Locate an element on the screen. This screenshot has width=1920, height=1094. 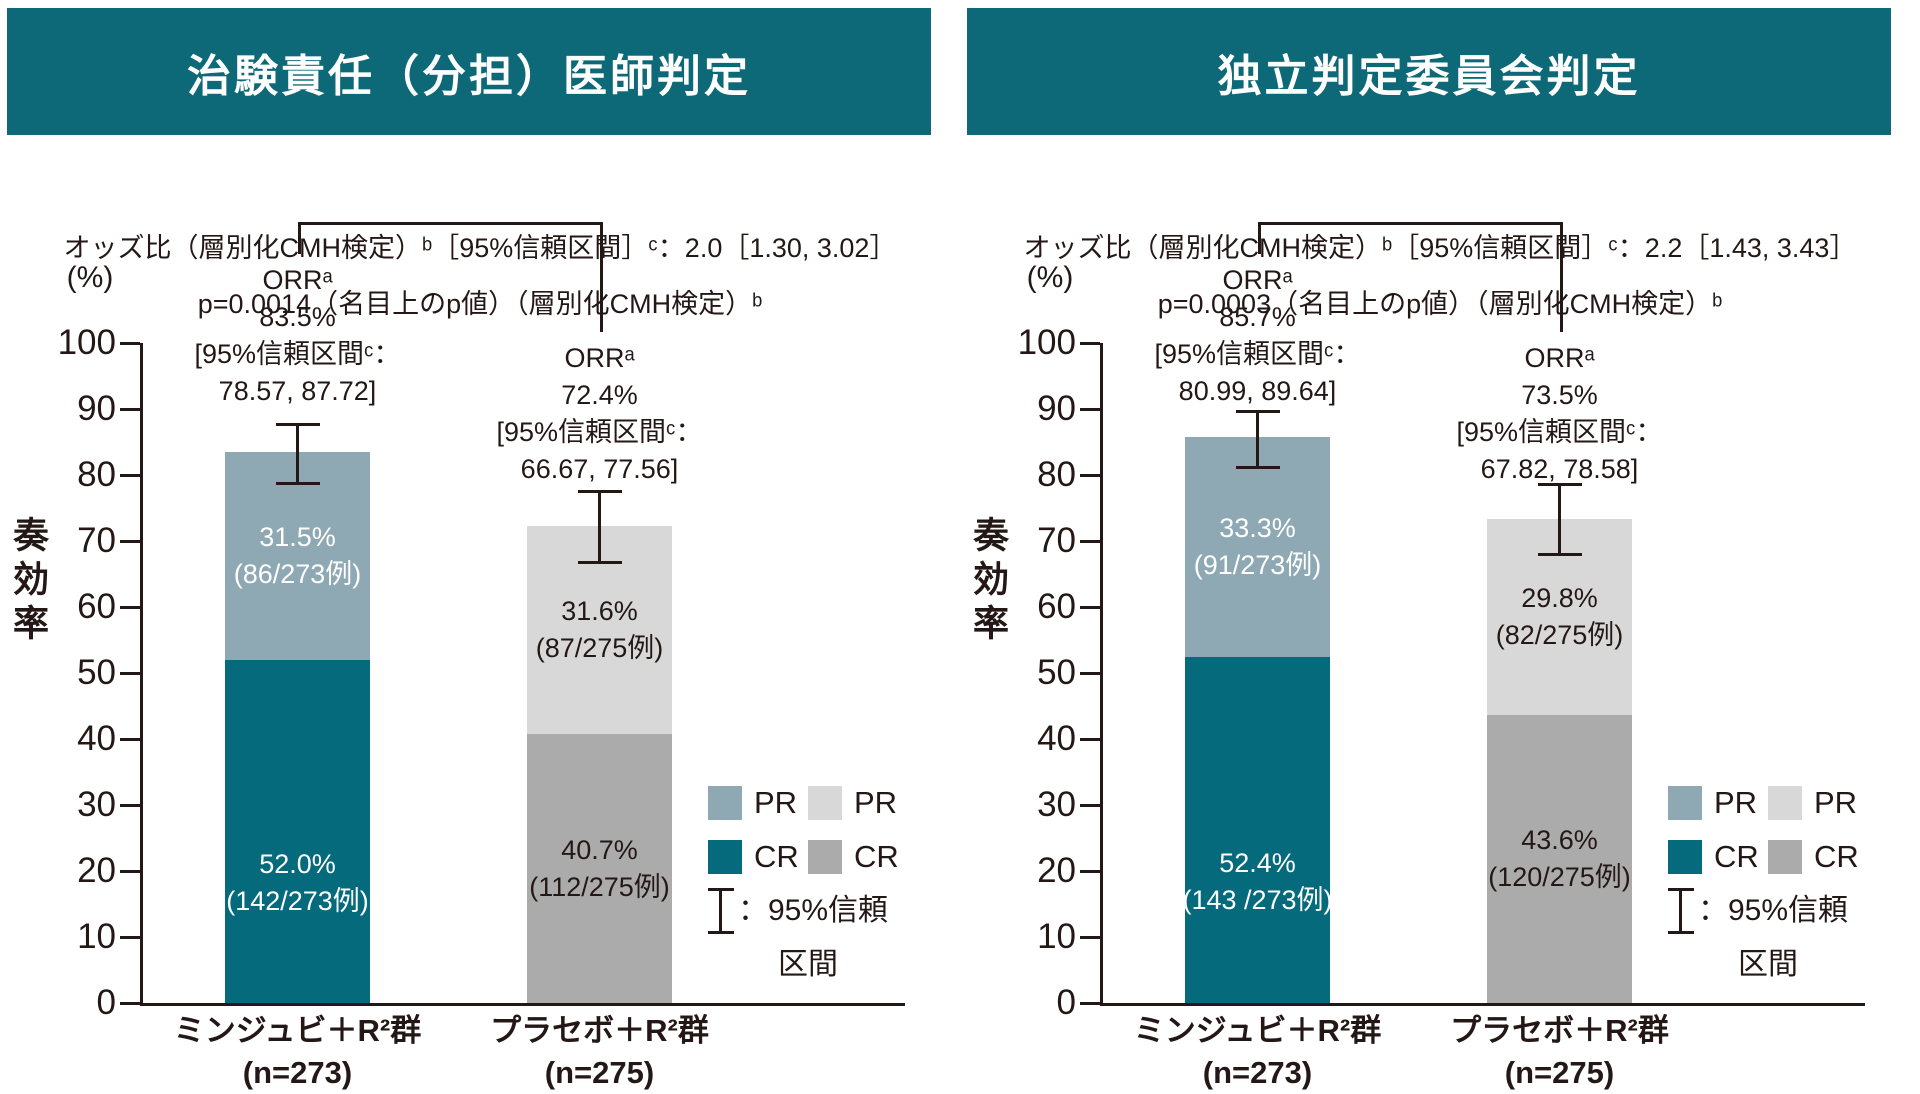
x-baseline is located at coordinates (1482, 1004).